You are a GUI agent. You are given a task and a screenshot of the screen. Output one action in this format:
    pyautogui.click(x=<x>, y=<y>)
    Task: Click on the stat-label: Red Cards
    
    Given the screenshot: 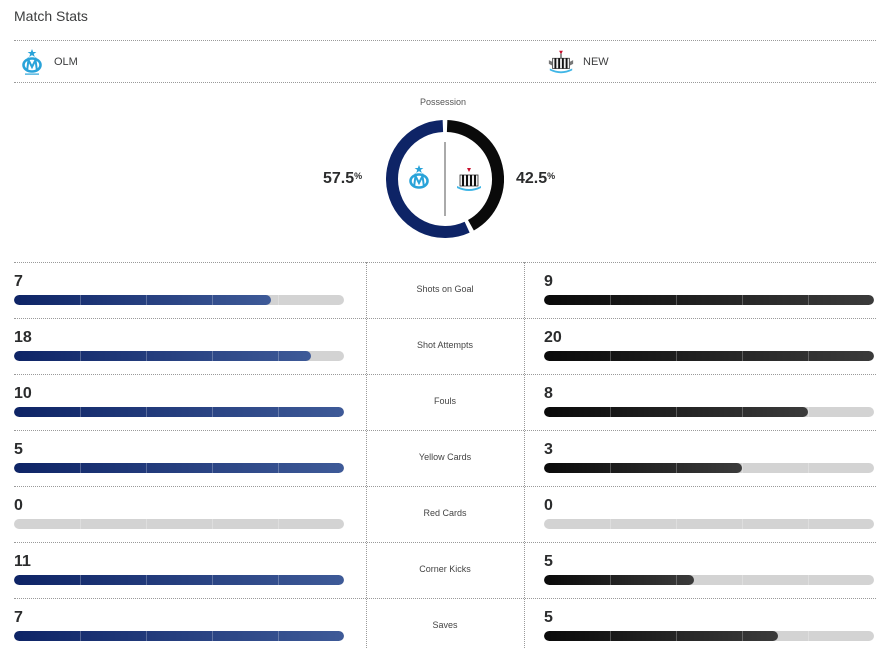 What is the action you would take?
    pyautogui.click(x=445, y=513)
    